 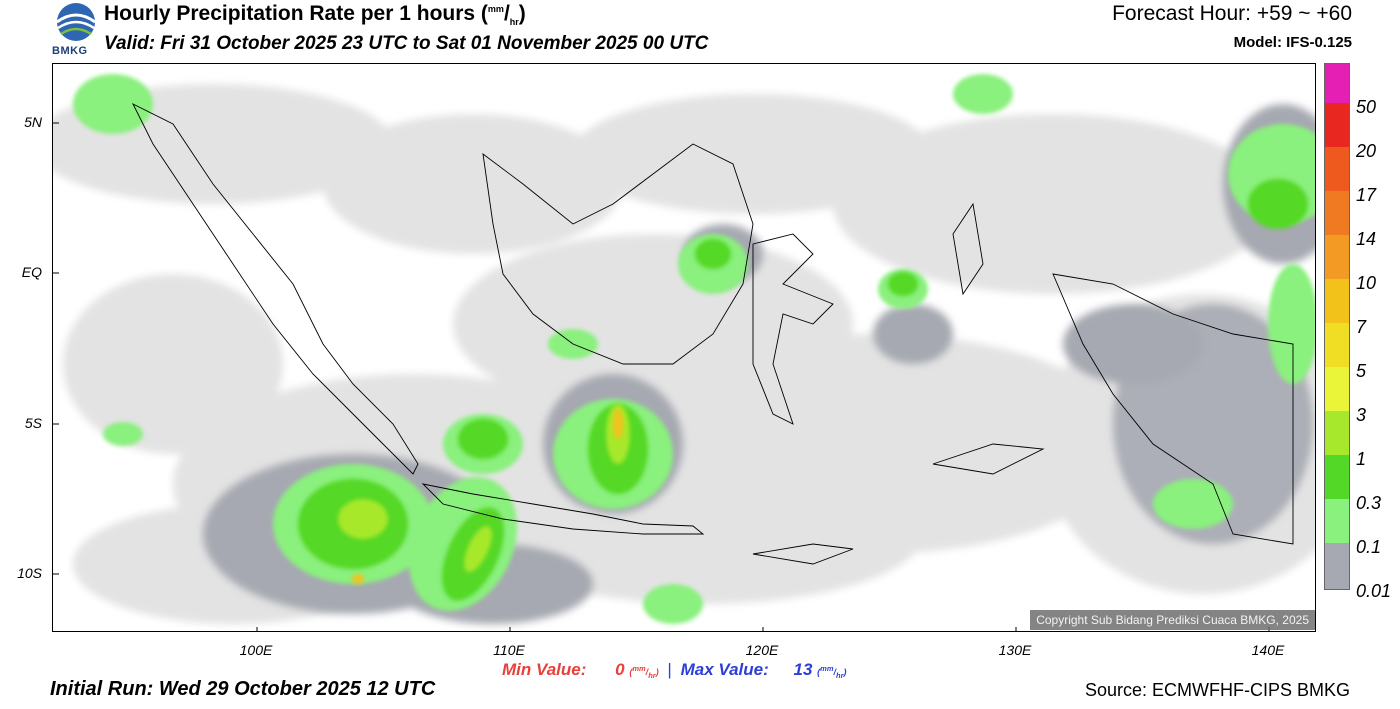 What do you see at coordinates (33, 122) in the screenshot?
I see `lat-label-5n: 5N` at bounding box center [33, 122].